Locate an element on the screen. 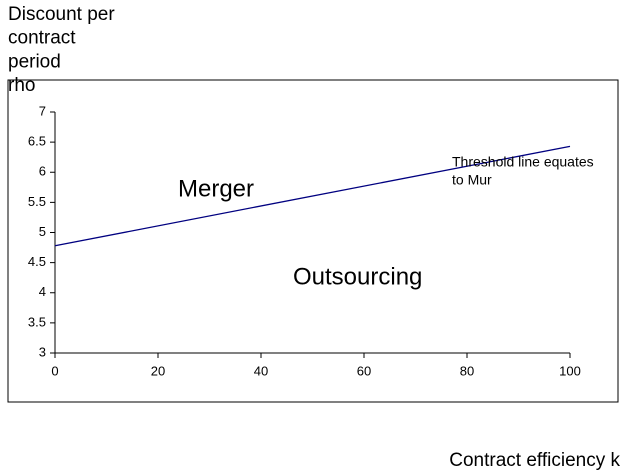  y-tick-label: 5 is located at coordinates (42, 231).